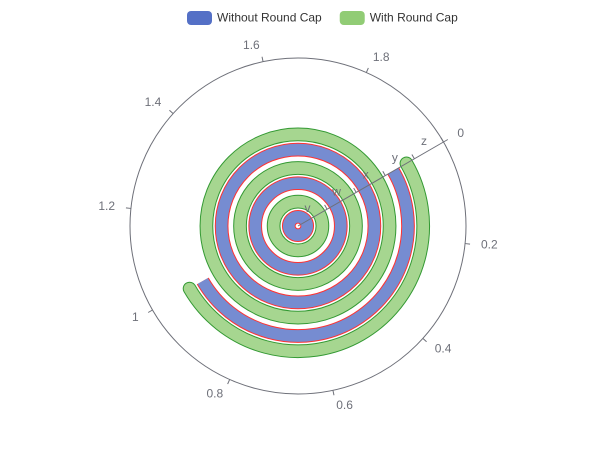 Image resolution: width=600 pixels, height=450 pixels. I want to click on radius-tick-label: z, so click(424, 141).